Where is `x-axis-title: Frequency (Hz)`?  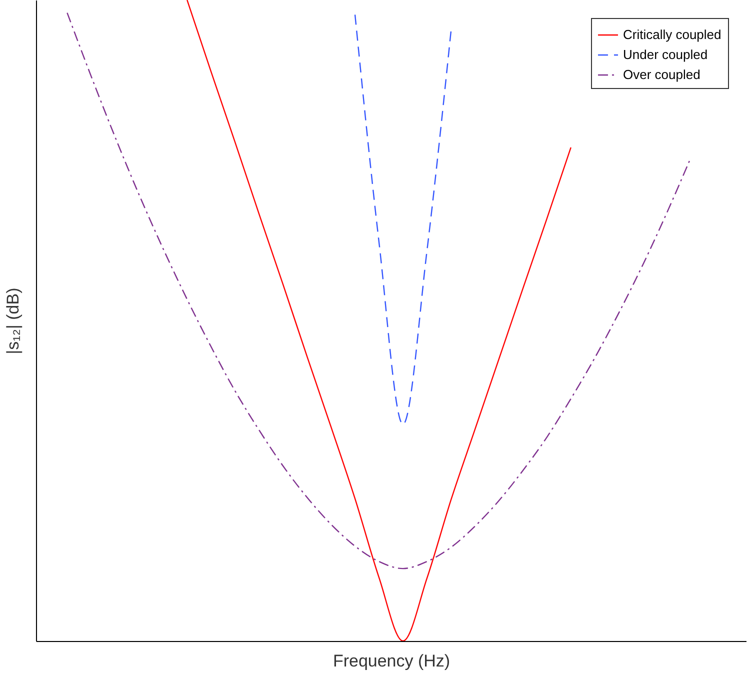 x-axis-title: Frequency (Hz) is located at coordinates (391, 661).